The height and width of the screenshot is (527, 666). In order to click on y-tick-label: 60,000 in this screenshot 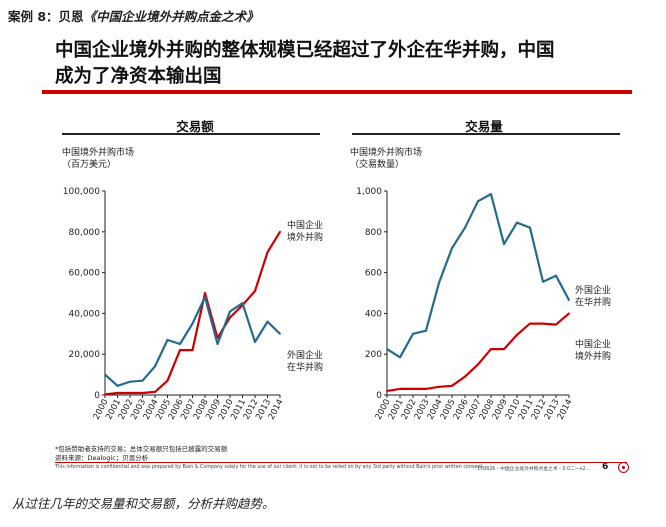, I will do `click(85, 274)`.